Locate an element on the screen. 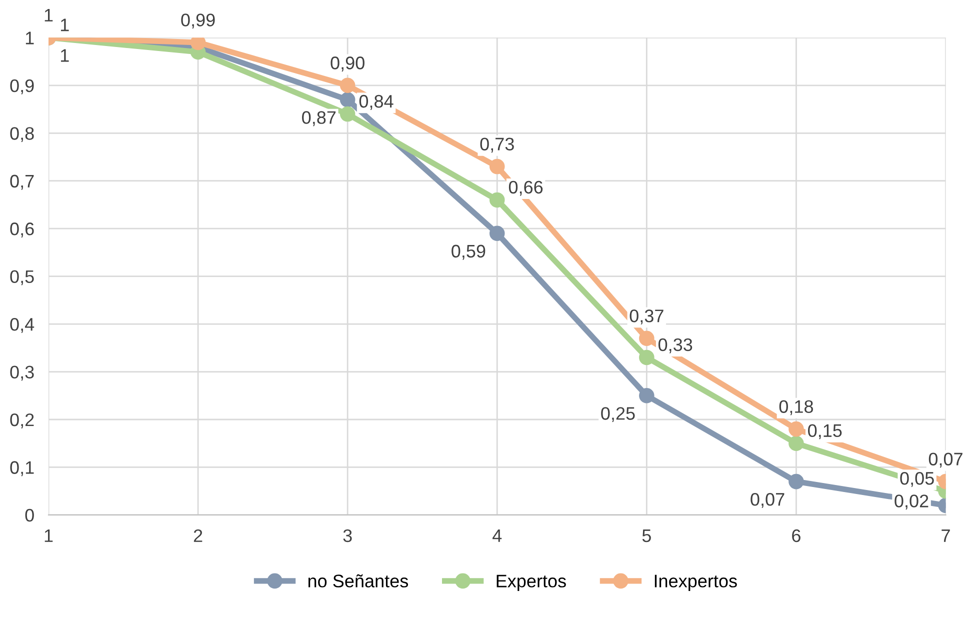 This screenshot has width=970, height=628. y-tick-label: 0,8 is located at coordinates (22, 134).